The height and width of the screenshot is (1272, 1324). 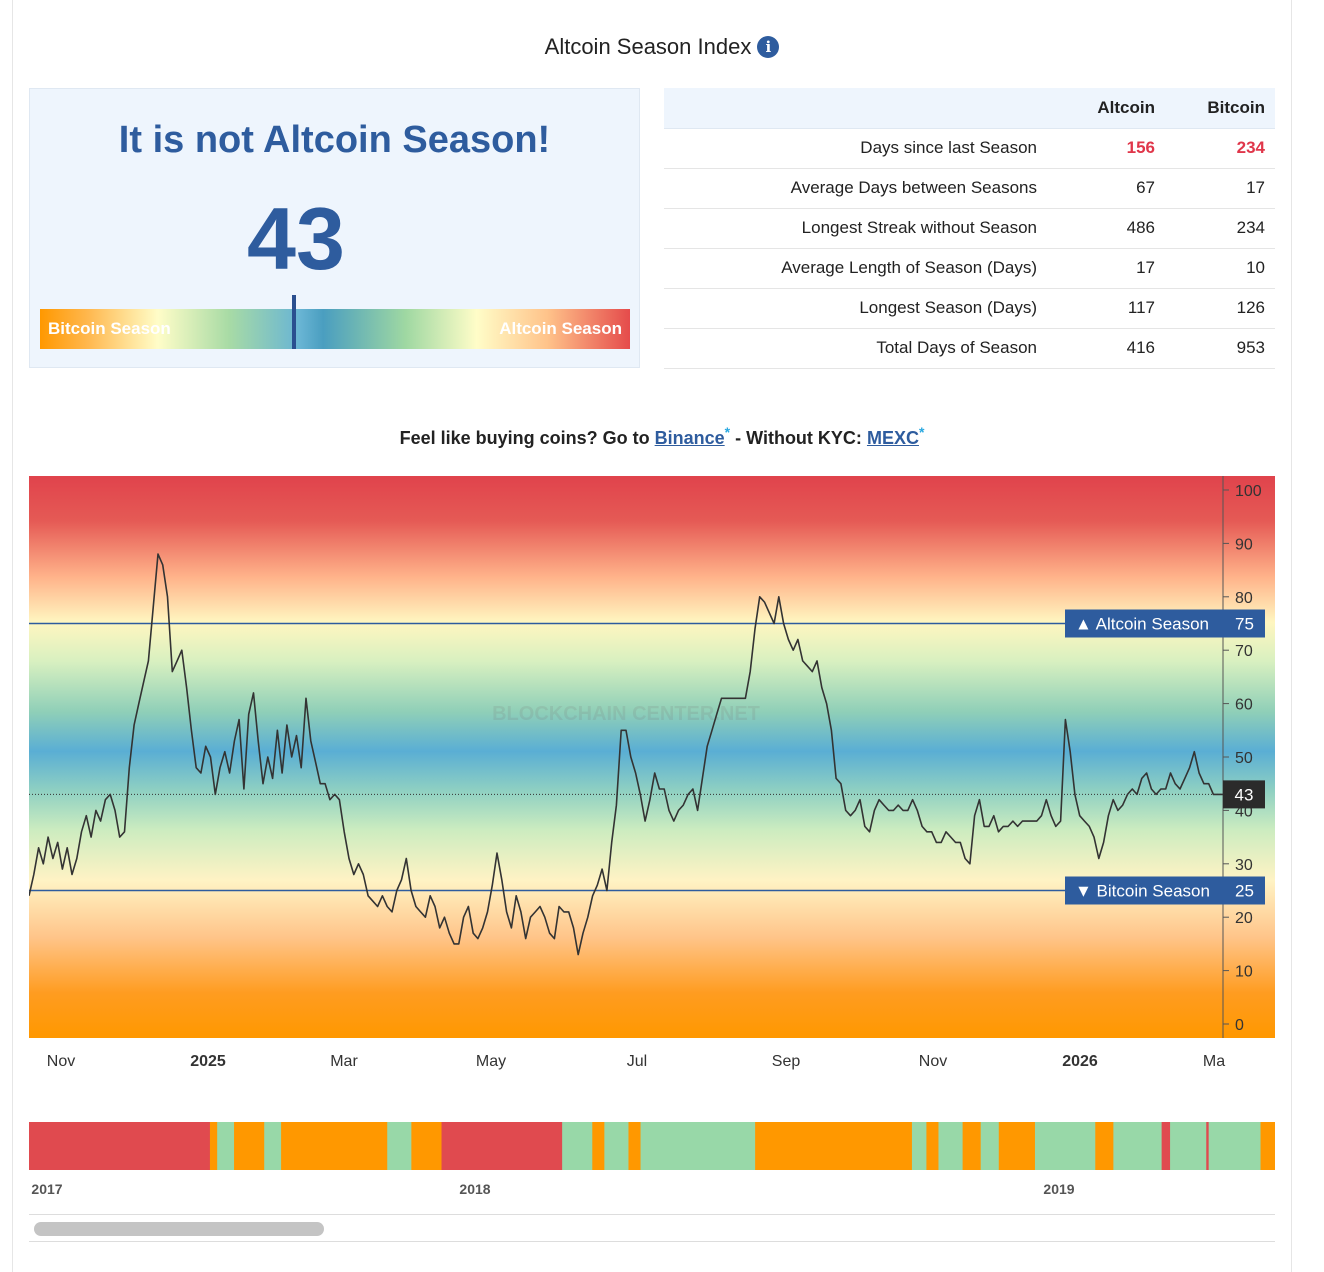 I want to click on threshold-badge, so click(x=1165, y=890).